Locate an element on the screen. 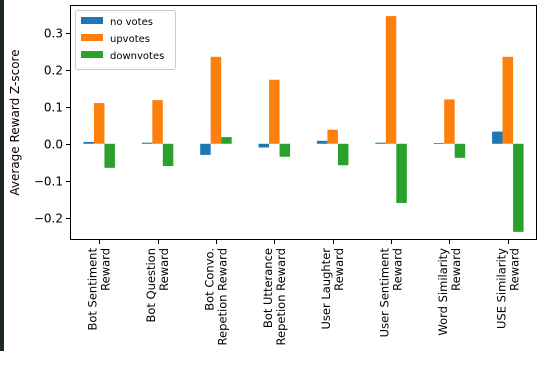 The image size is (545, 367). x-tick-label: USE Similarity is located at coordinates (501, 288).